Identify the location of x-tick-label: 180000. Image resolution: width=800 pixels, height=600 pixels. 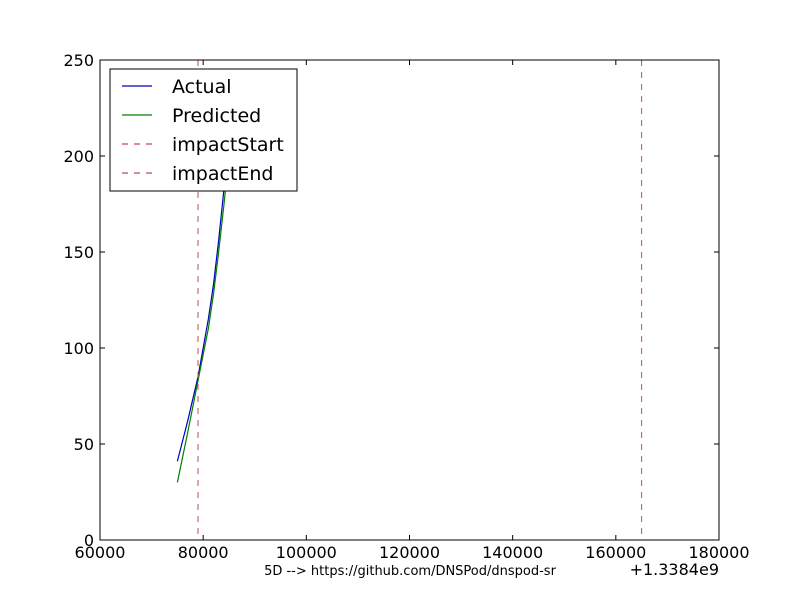
(718, 552).